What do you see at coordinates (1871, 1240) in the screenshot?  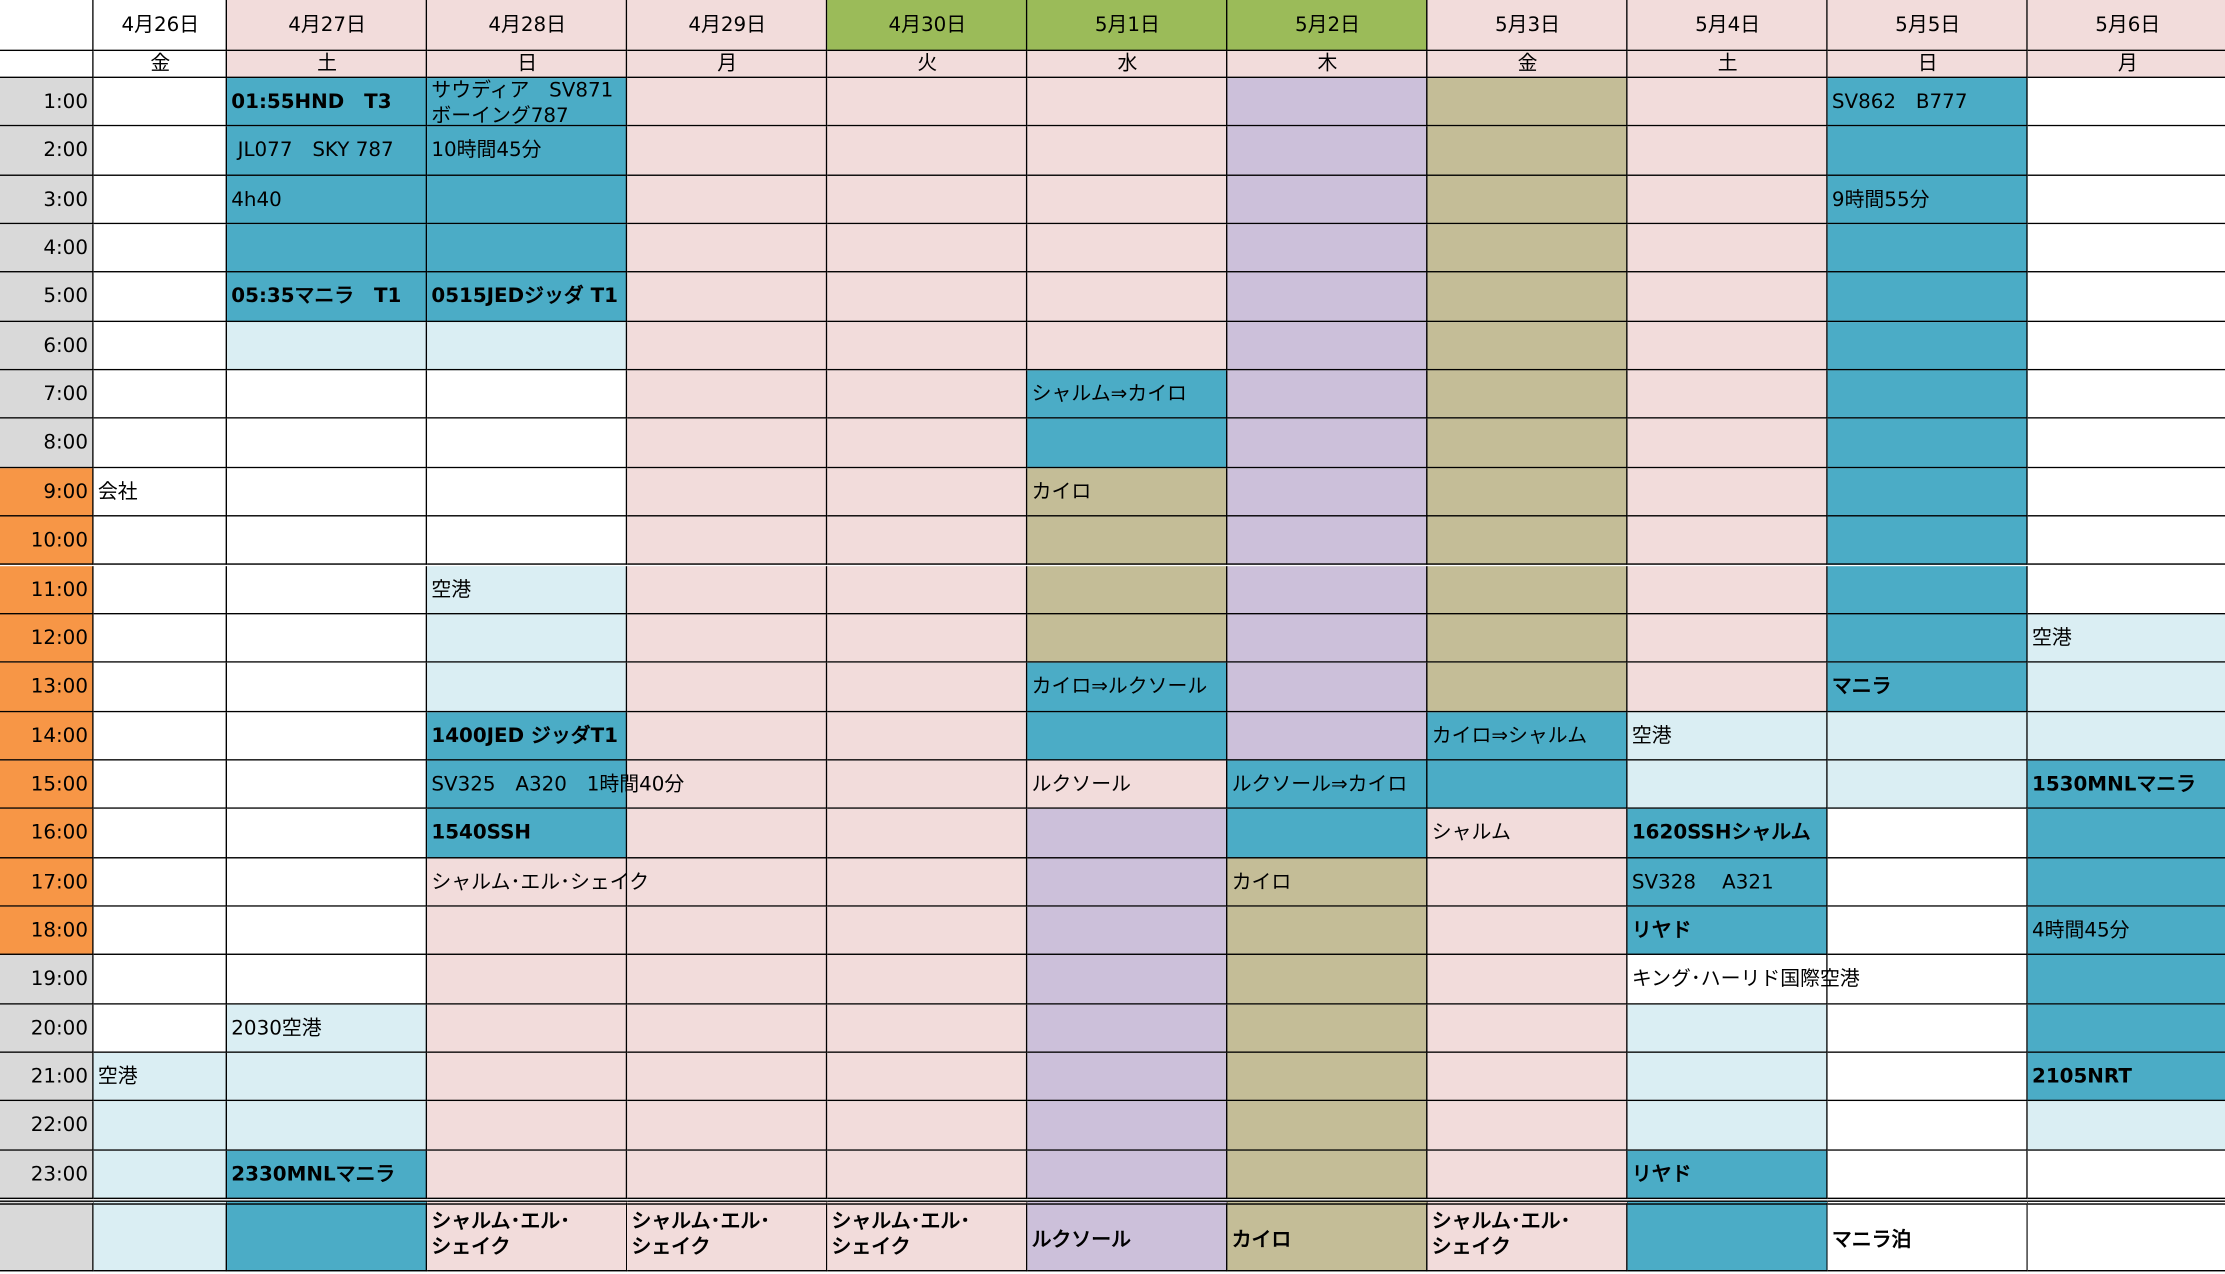 I see `footer-text: マニラ泊` at bounding box center [1871, 1240].